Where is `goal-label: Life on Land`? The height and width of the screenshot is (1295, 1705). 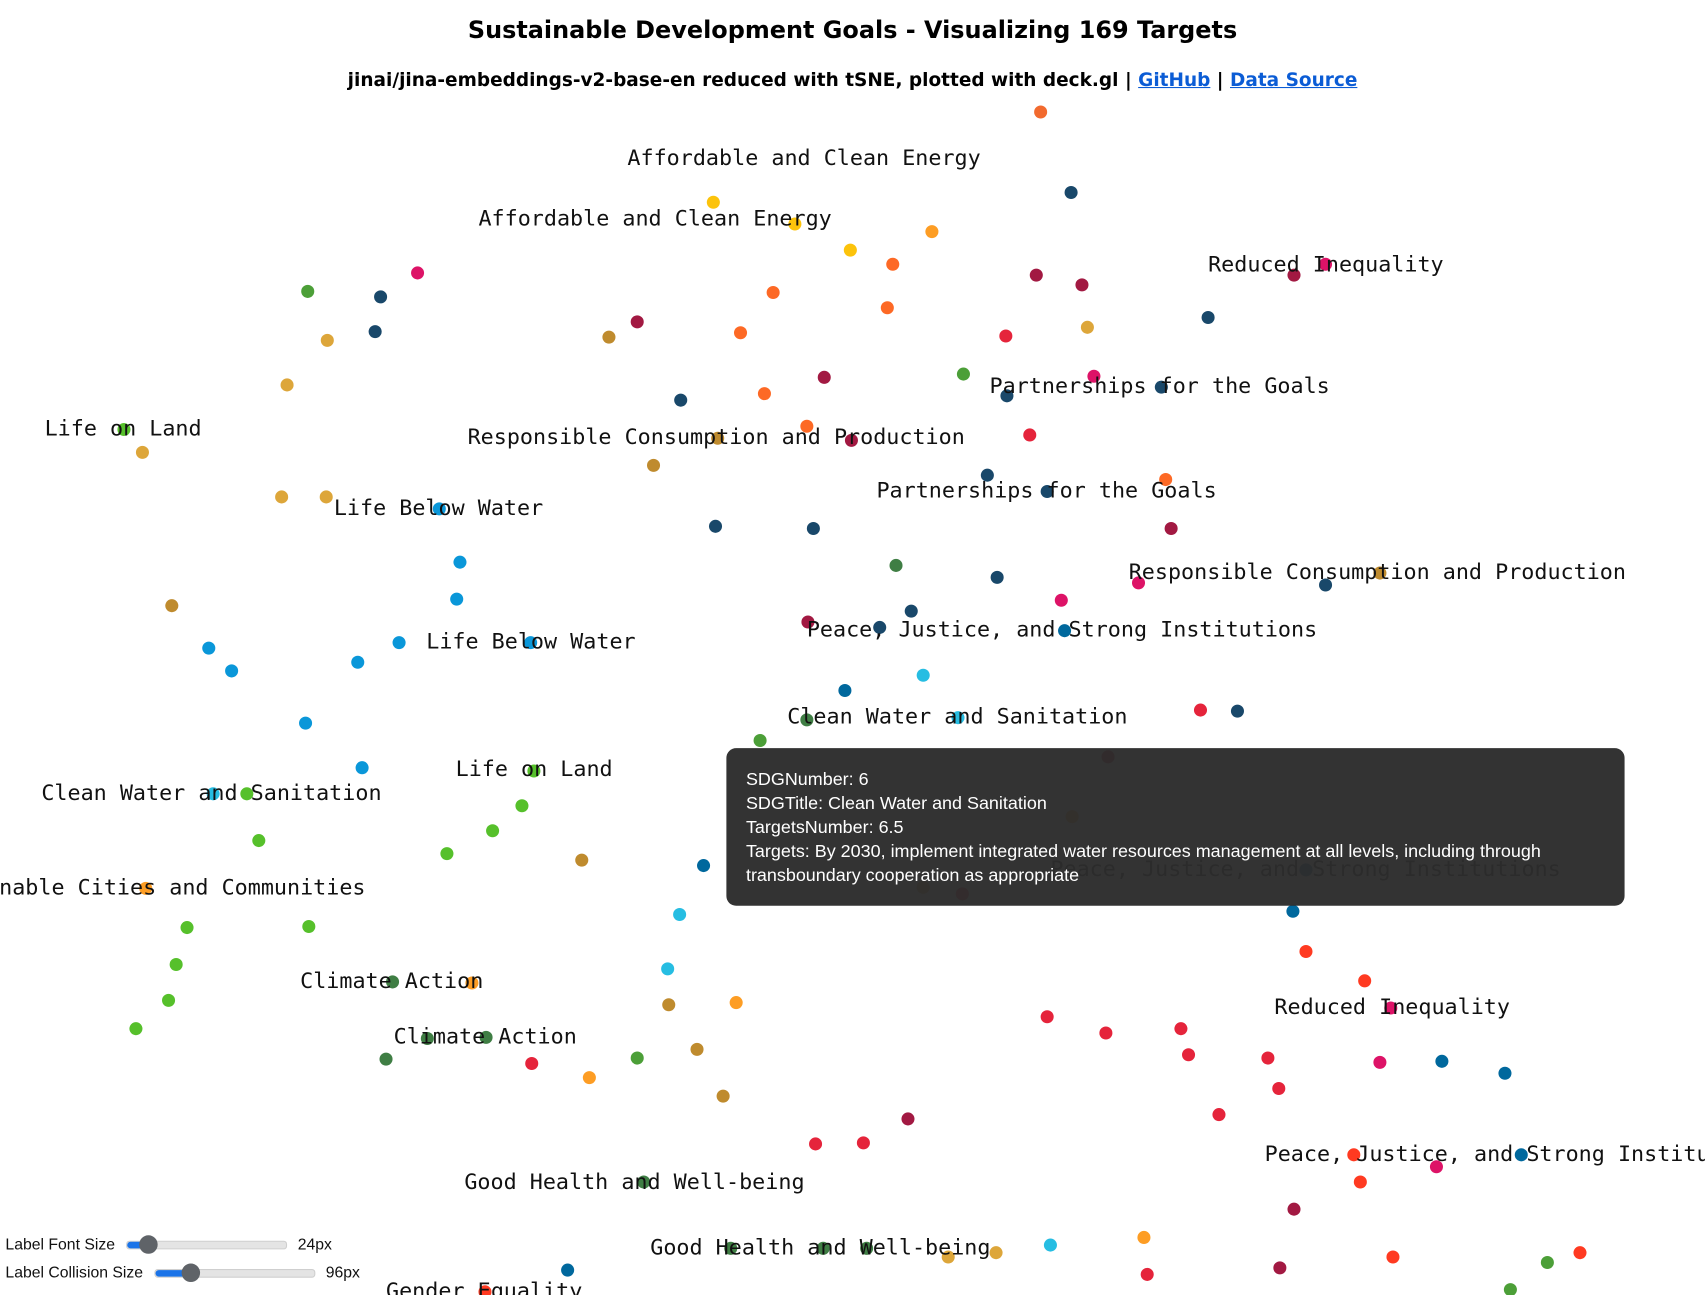 goal-label: Life on Land is located at coordinates (123, 429).